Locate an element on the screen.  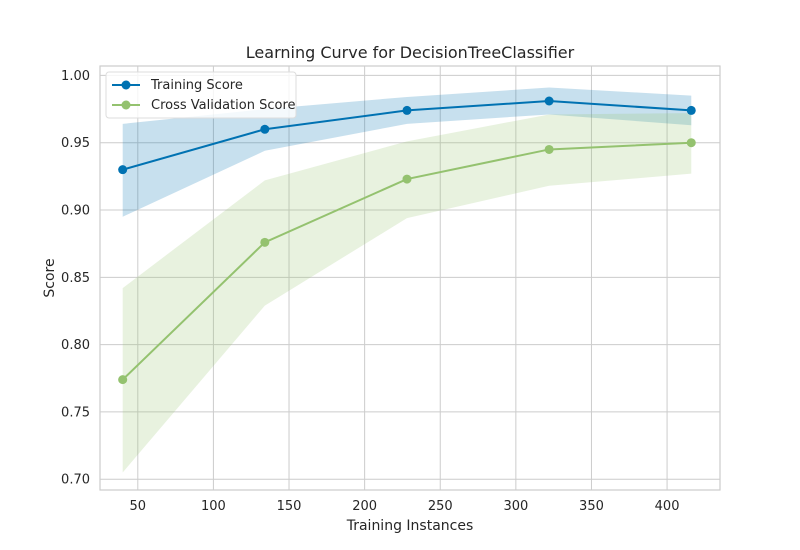
legend: Training Score Cross Validation Score is located at coordinates (201, 95).